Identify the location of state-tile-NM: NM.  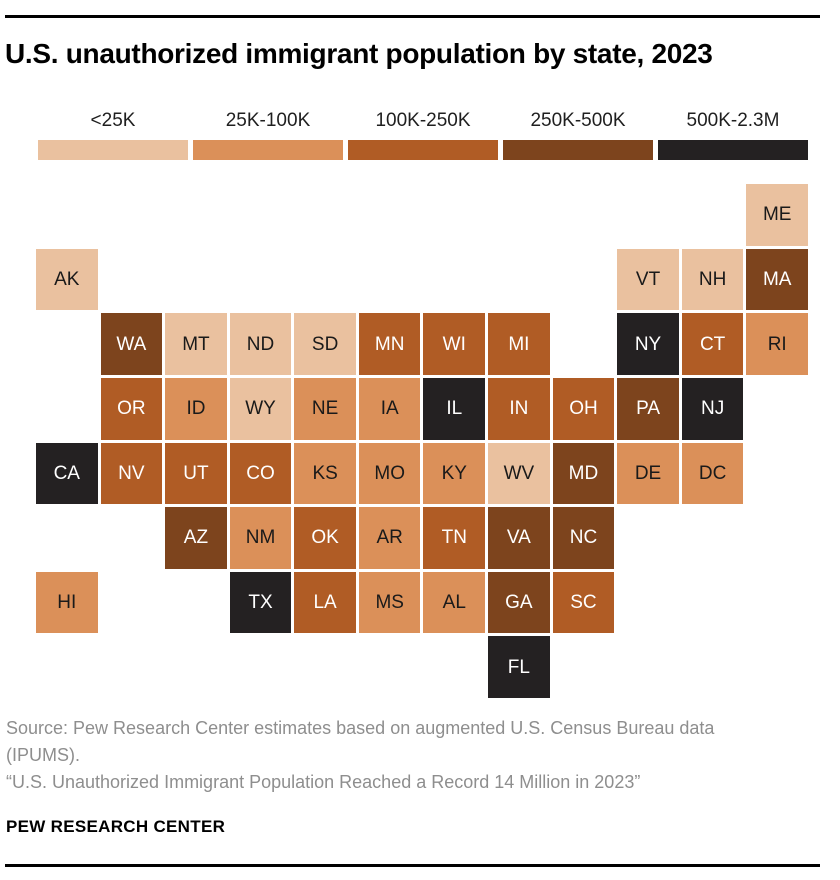
(260, 538).